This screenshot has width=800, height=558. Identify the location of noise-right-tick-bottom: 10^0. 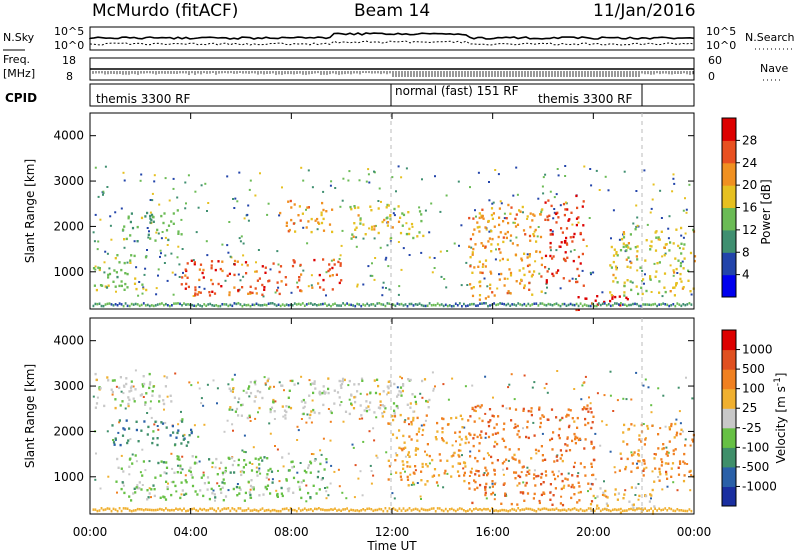
(721, 45).